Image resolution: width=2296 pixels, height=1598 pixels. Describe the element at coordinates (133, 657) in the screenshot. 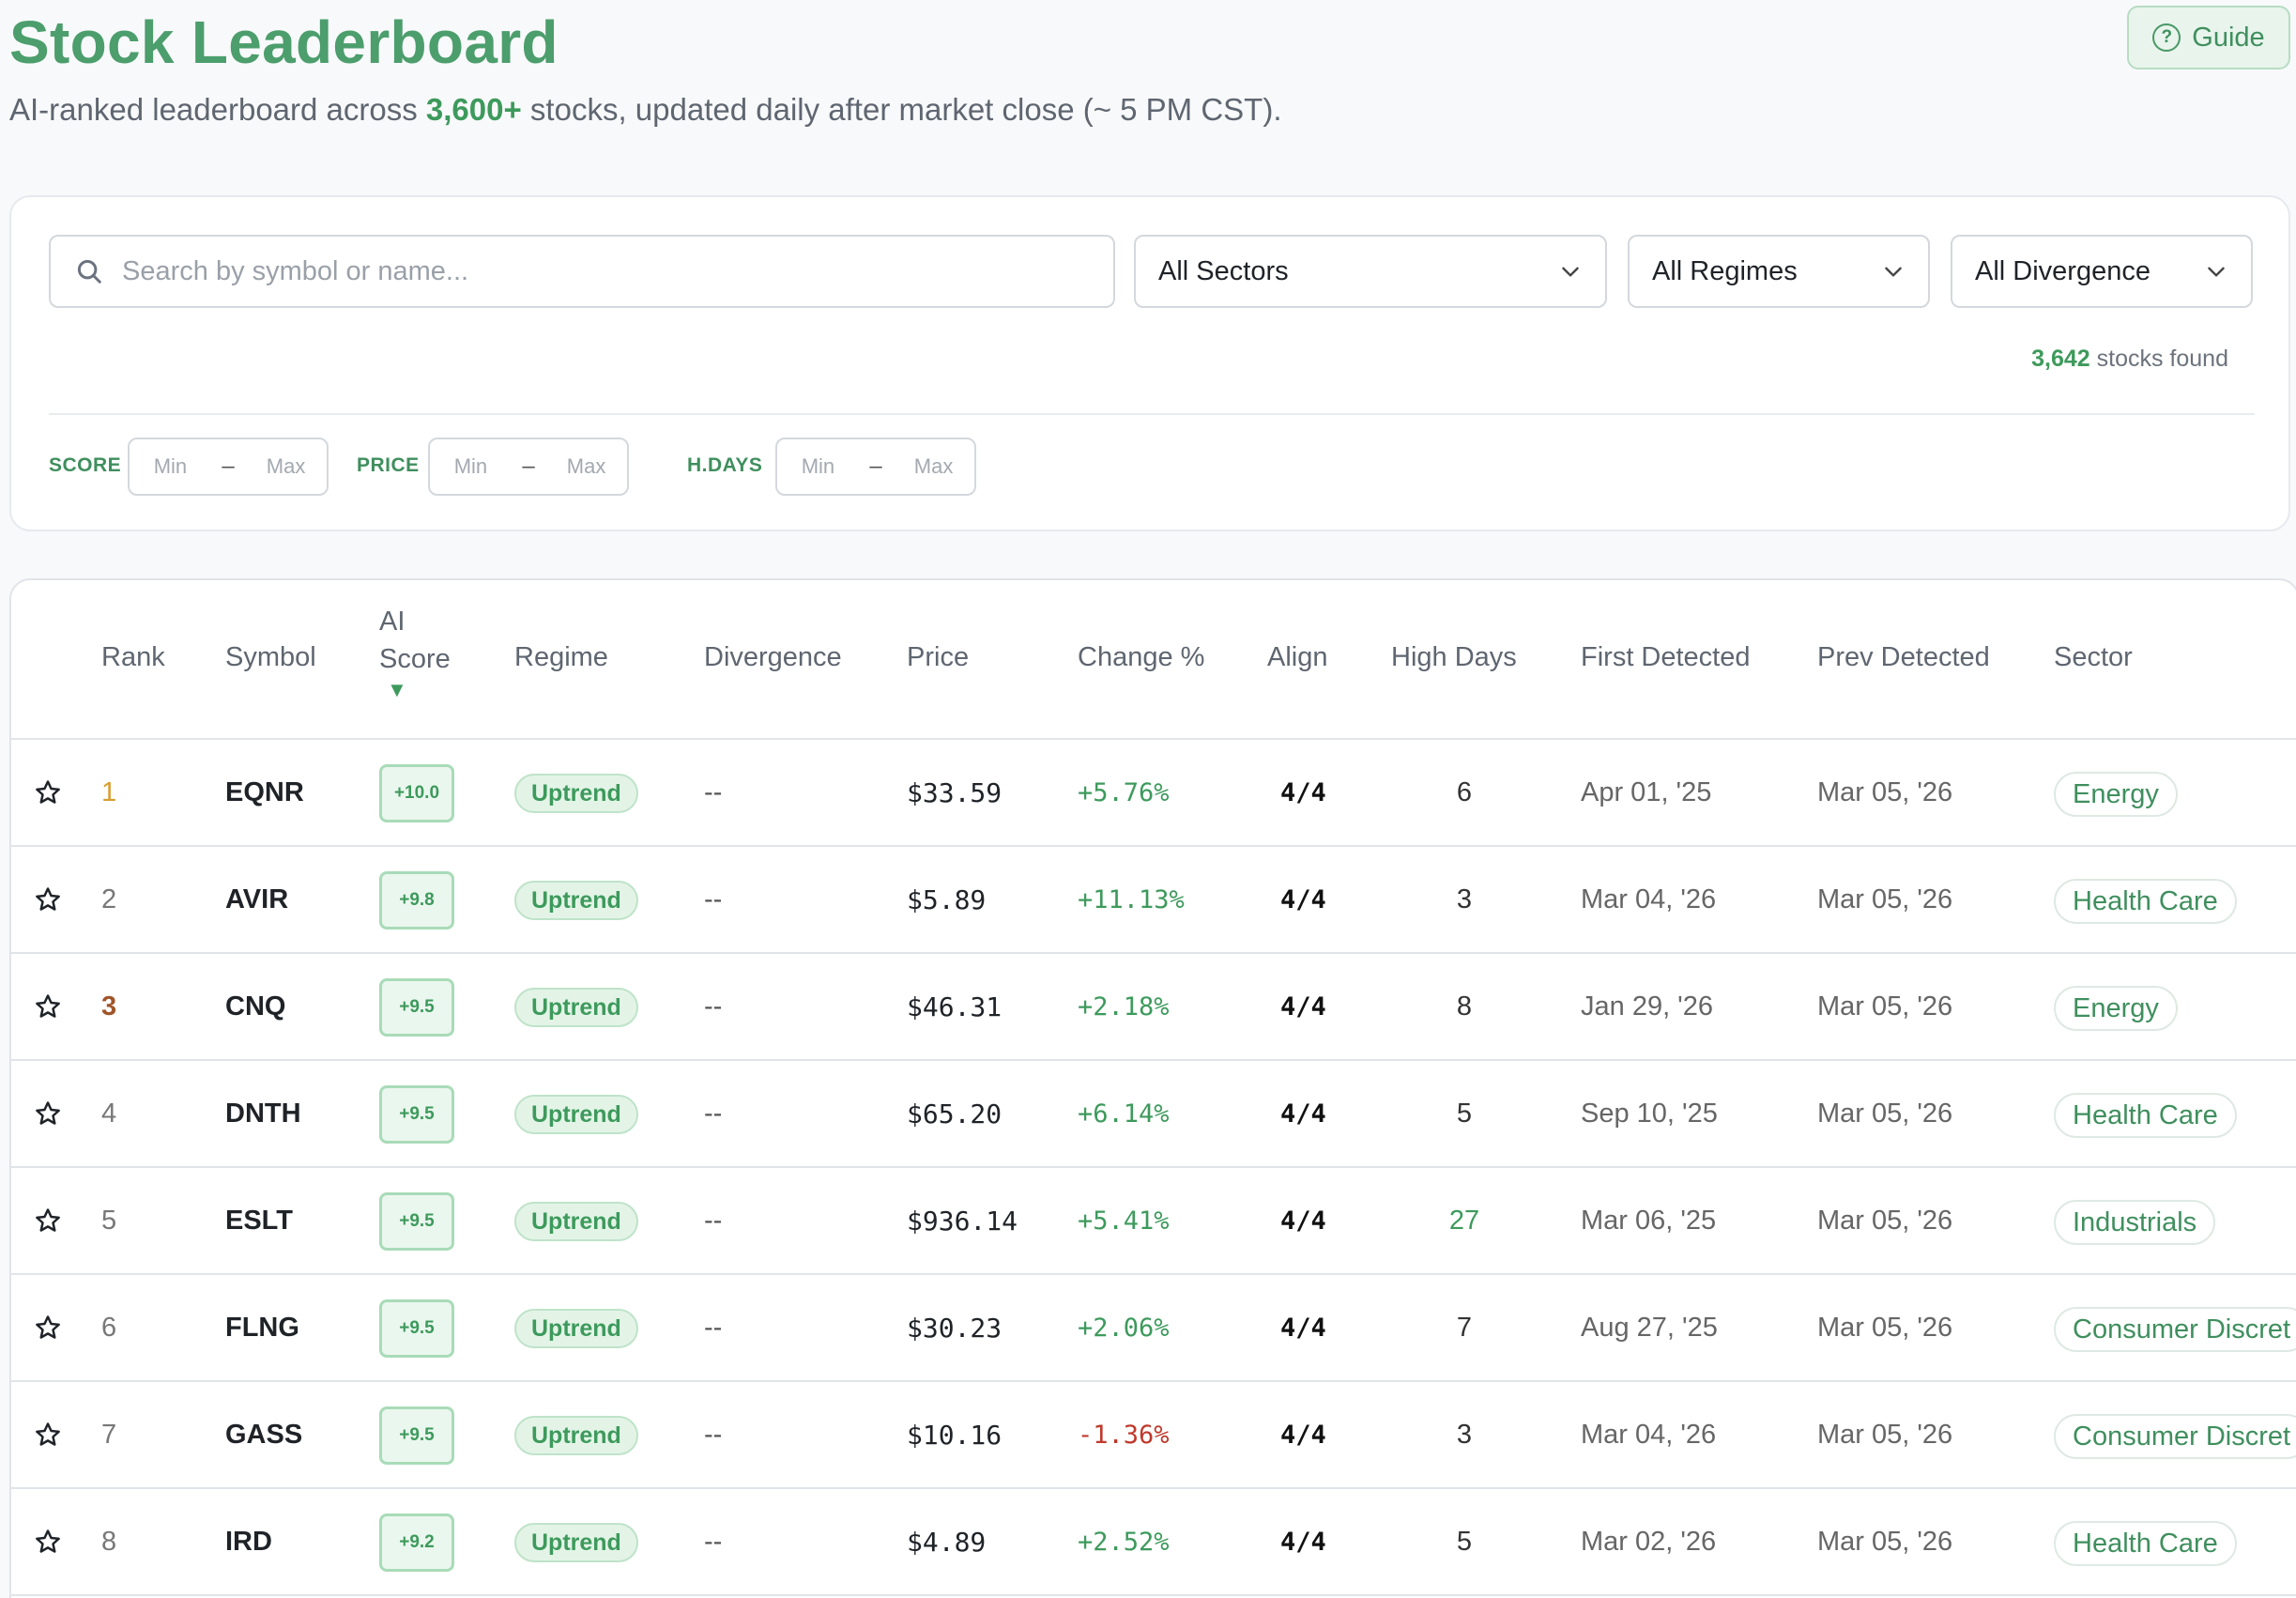

I see `column-header-rank: Rank` at that location.